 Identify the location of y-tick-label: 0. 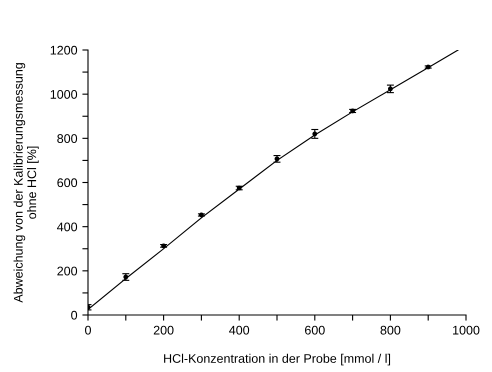
(74, 315).